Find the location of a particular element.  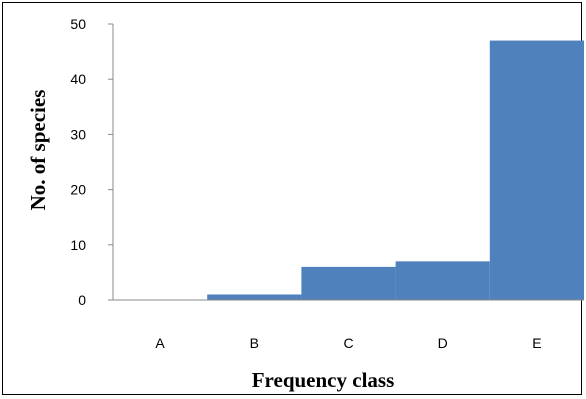

x-ticks-group: A B C D E is located at coordinates (348, 343).